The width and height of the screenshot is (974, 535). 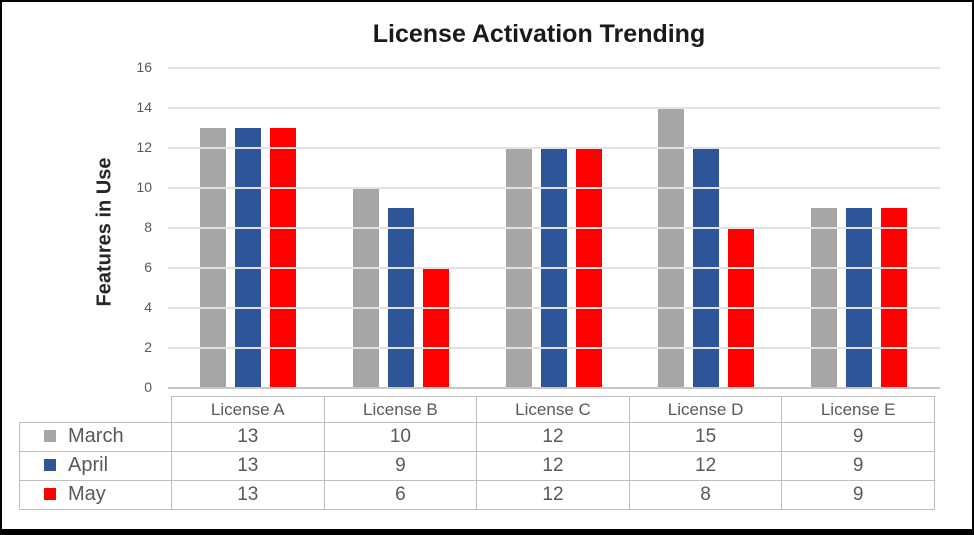 I want to click on table-value-march-license-e: 9, so click(x=858, y=437).